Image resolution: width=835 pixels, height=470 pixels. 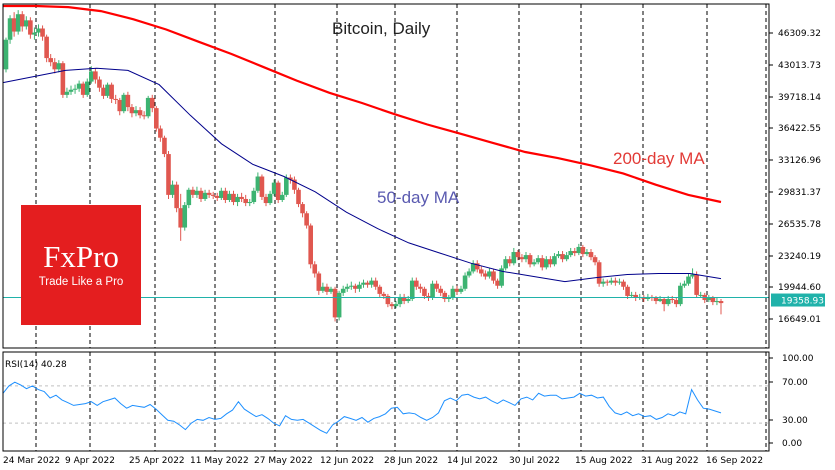 What do you see at coordinates (791, 401) in the screenshot?
I see `rsi-axis-ticks: 100.00 70.00 30.00 0.00` at bounding box center [791, 401].